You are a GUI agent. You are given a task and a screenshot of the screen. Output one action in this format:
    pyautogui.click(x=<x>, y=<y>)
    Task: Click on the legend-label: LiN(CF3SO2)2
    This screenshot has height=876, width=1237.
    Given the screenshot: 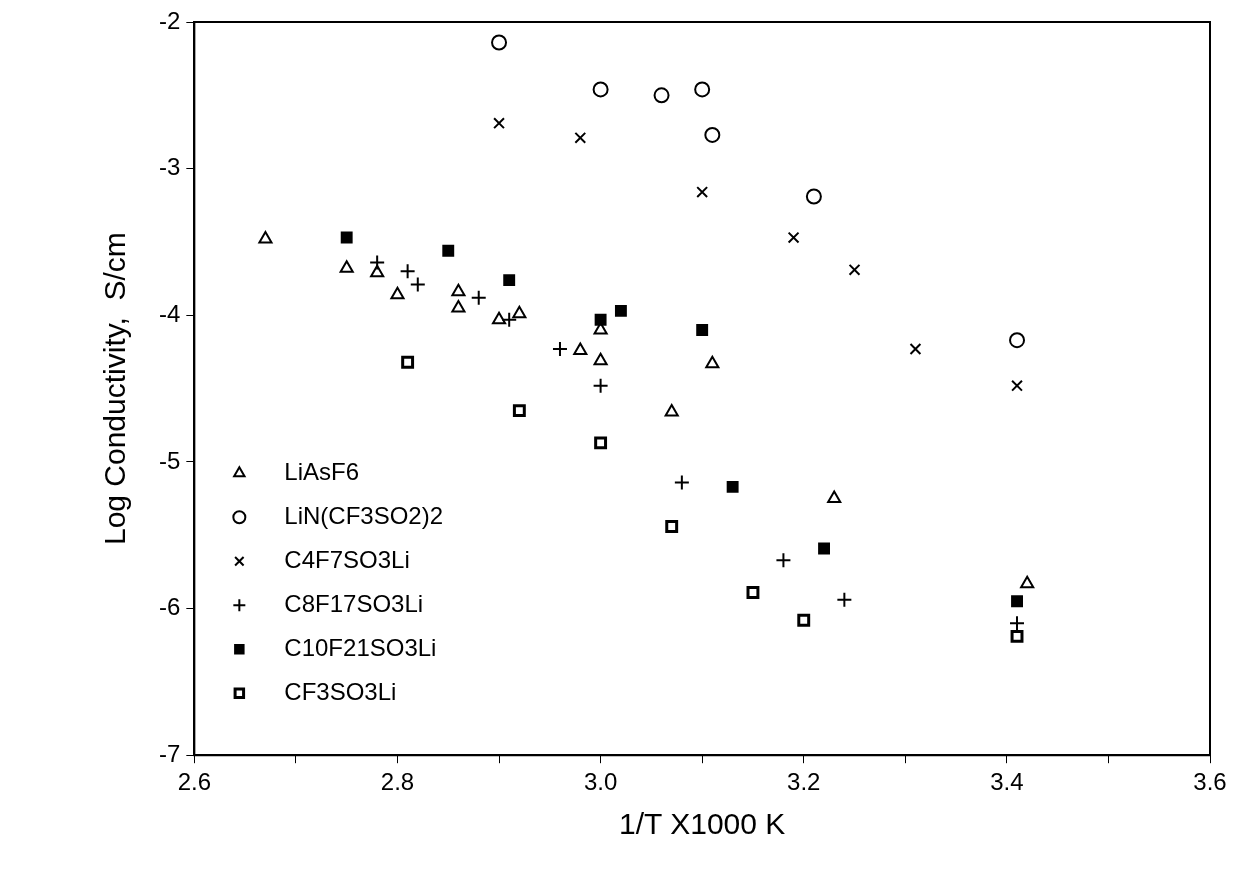 What is the action you would take?
    pyautogui.click(x=364, y=515)
    